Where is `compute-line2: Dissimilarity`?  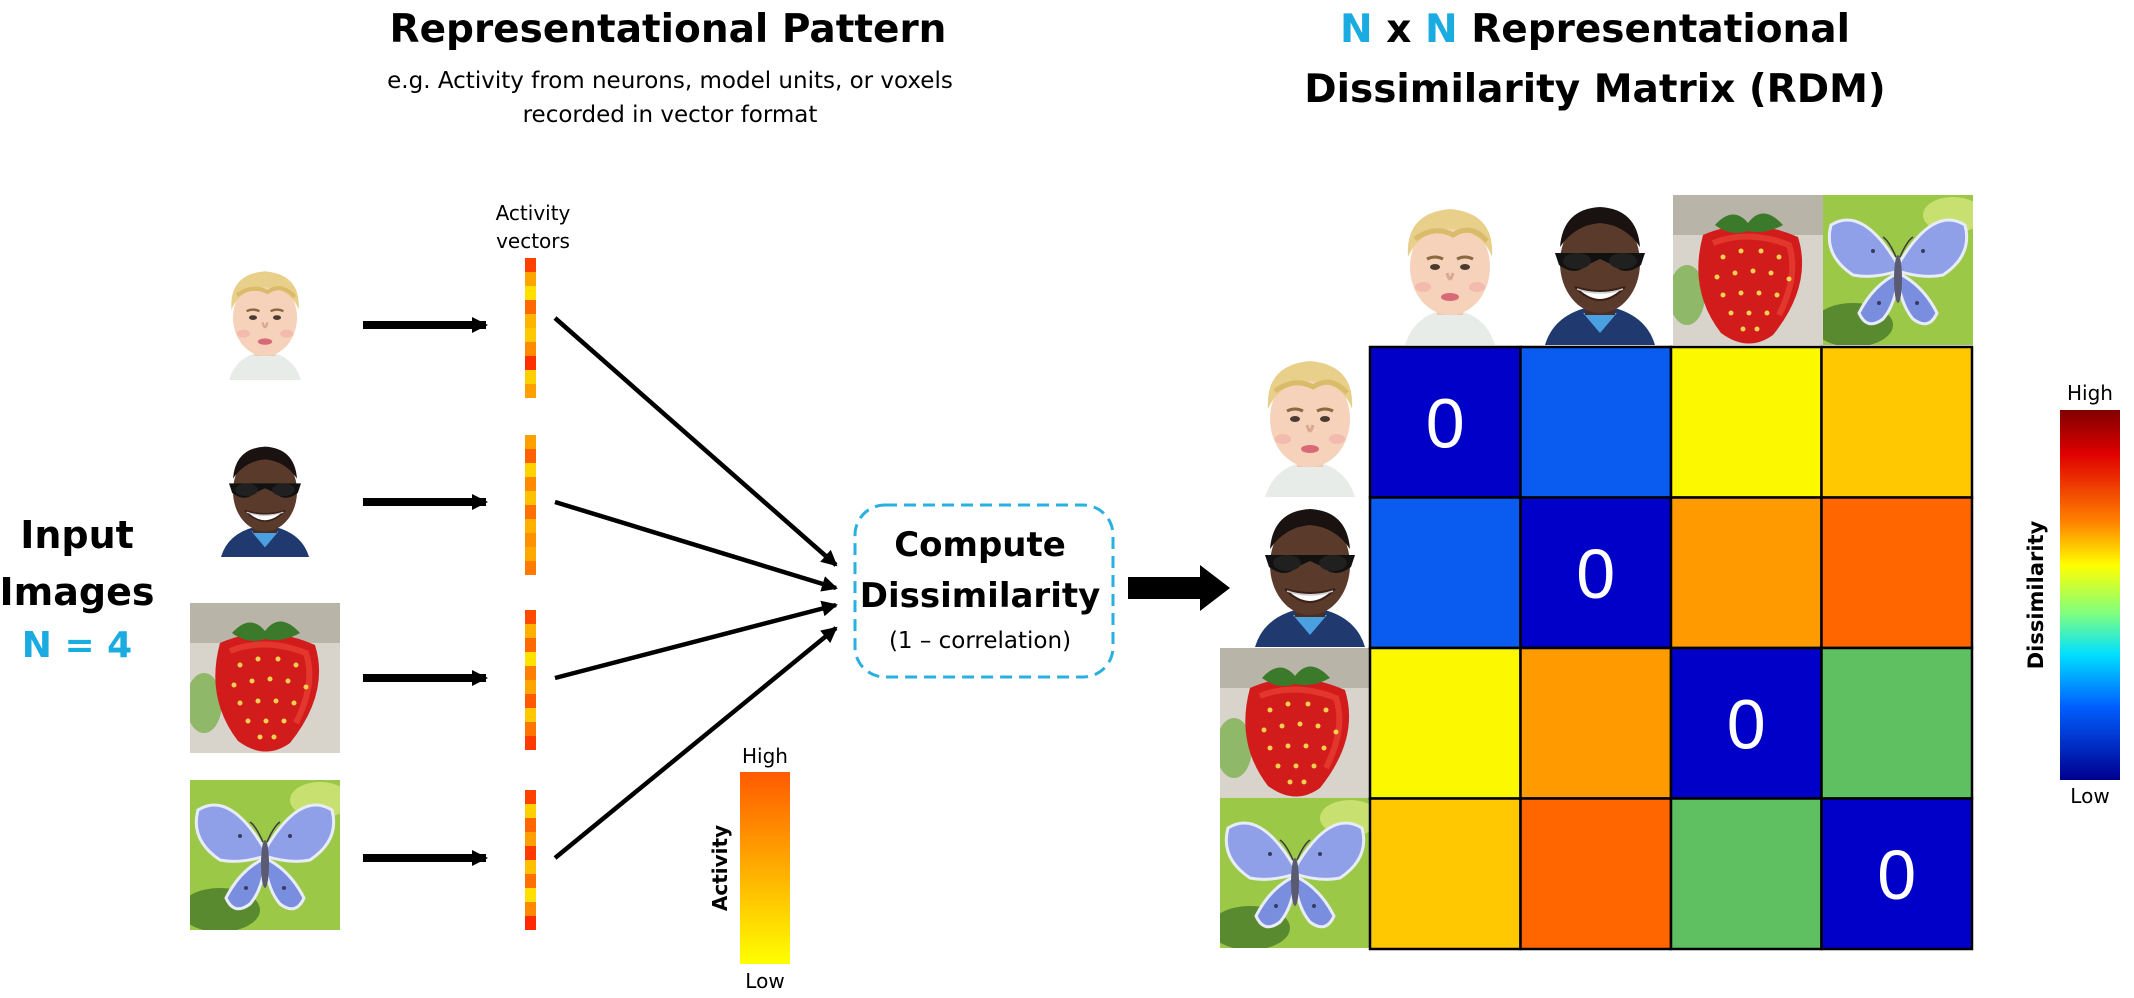
compute-line2: Dissimilarity is located at coordinates (980, 596).